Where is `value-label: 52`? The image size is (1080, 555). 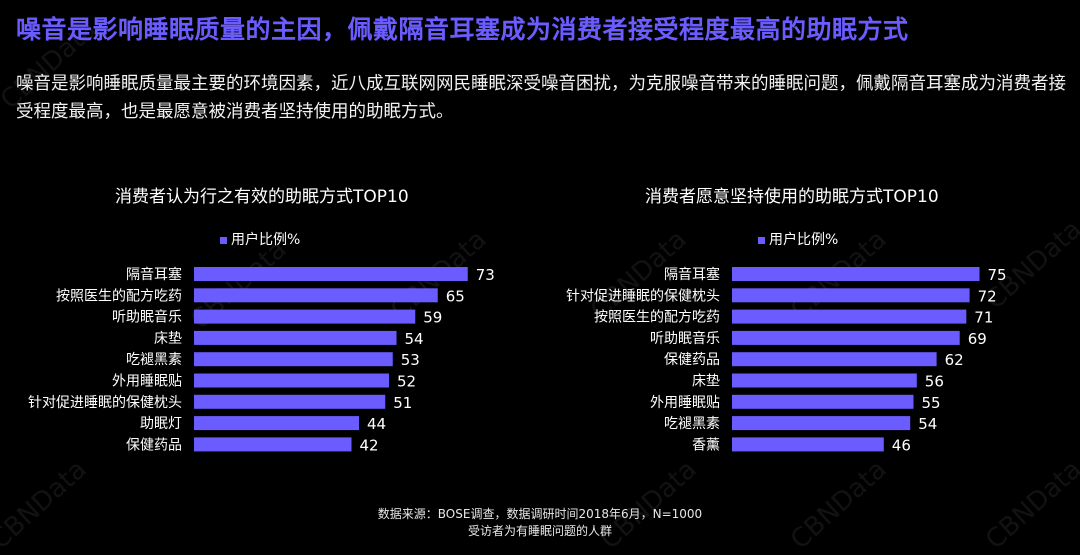 value-label: 52 is located at coordinates (406, 382).